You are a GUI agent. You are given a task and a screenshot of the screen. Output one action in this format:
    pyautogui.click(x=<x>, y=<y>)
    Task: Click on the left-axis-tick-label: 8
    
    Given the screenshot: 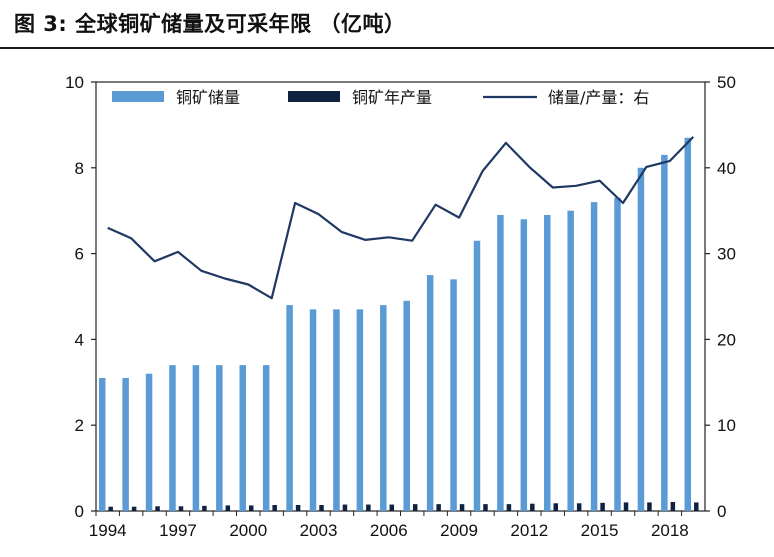 What is the action you would take?
    pyautogui.click(x=79, y=168)
    